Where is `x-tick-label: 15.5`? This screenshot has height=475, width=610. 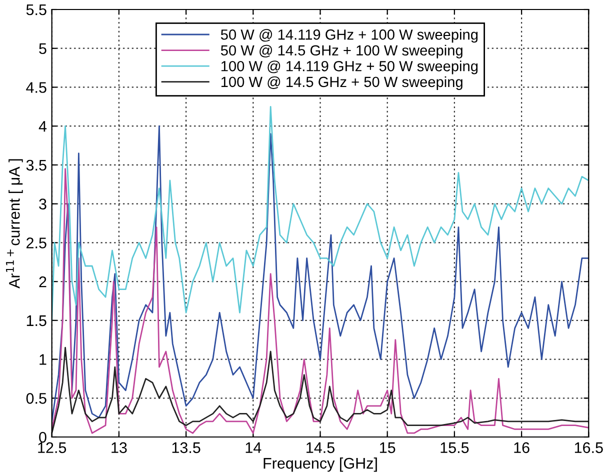
x-tick-label: 15.5 is located at coordinates (454, 448).